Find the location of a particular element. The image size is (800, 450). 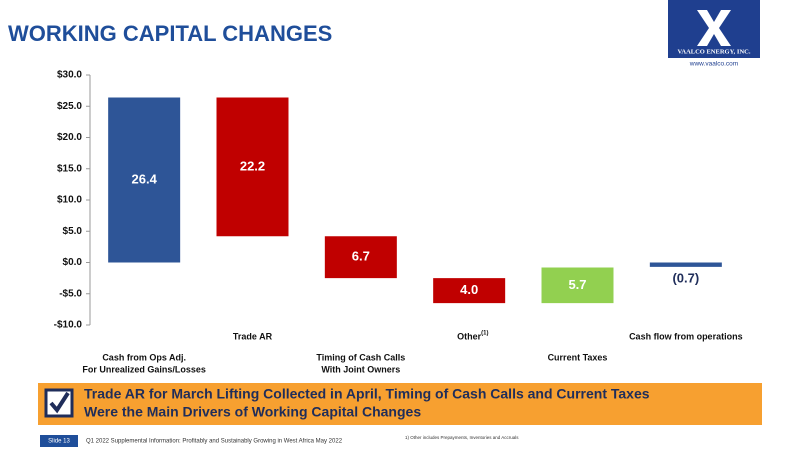

y-tick-label: $5.0 is located at coordinates (73, 231).